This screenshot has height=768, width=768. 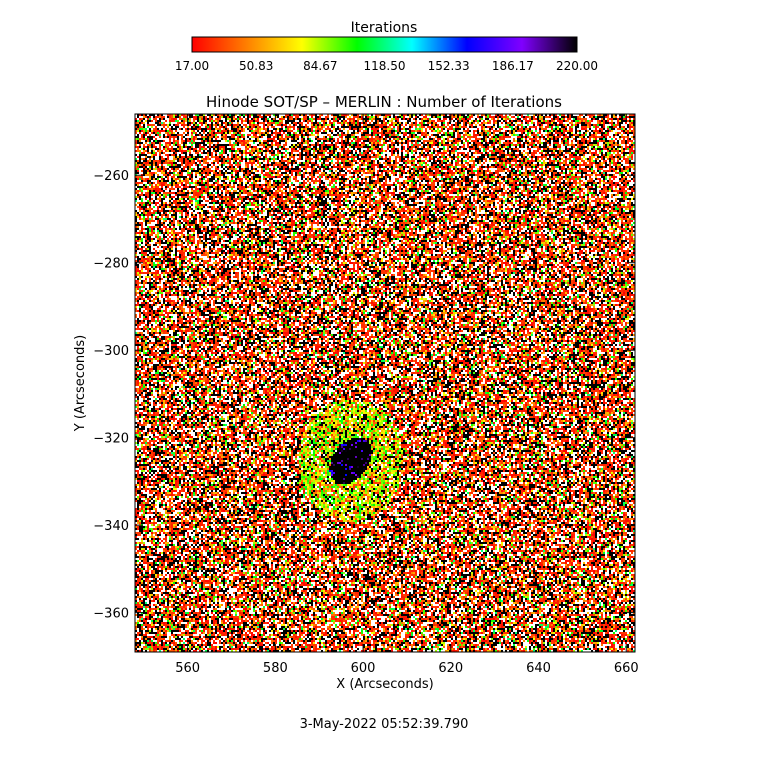 What do you see at coordinates (111, 351) in the screenshot?
I see `y-tick-label: −300` at bounding box center [111, 351].